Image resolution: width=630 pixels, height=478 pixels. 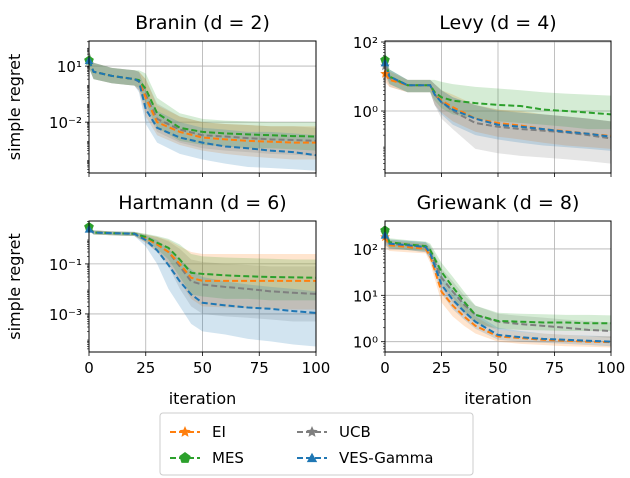 What do you see at coordinates (202, 23) in the screenshot?
I see `subplot-title: Branin (d = 2)` at bounding box center [202, 23].